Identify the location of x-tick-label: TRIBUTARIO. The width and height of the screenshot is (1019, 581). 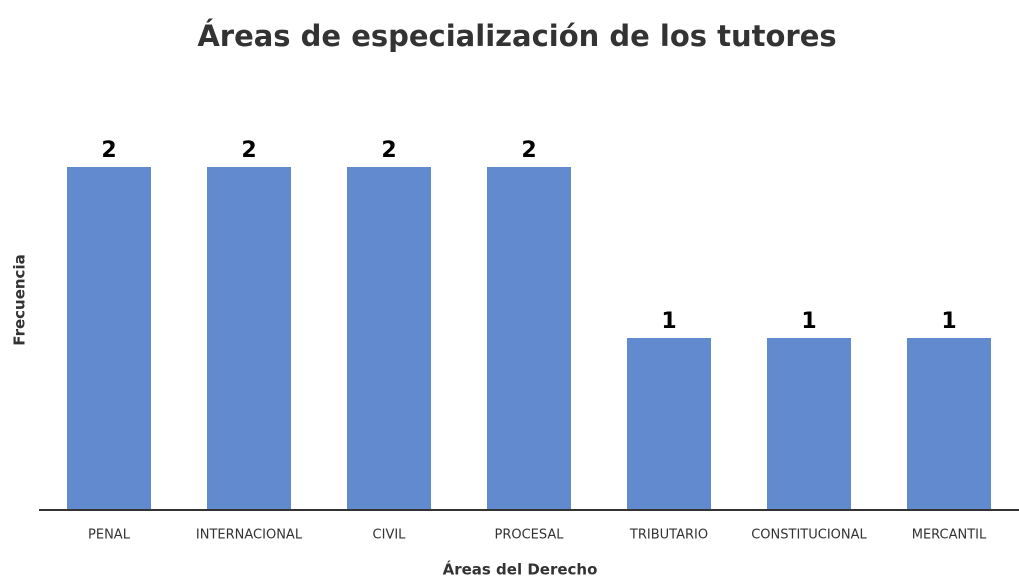
(668, 535).